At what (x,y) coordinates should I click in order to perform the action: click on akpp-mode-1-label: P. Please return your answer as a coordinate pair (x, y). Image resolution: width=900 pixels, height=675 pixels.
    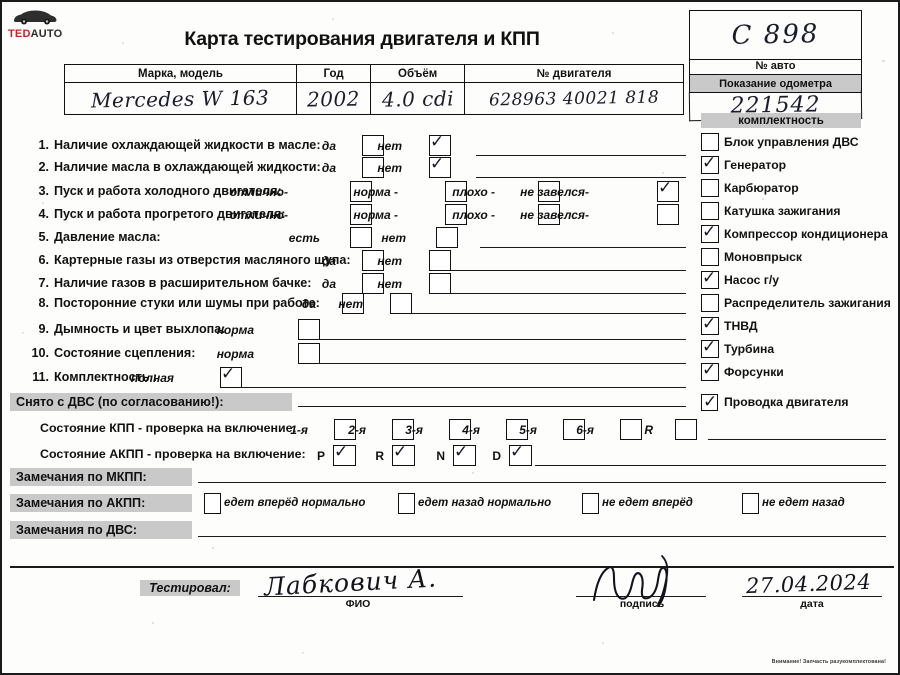
    Looking at the image, I should click on (320, 456).